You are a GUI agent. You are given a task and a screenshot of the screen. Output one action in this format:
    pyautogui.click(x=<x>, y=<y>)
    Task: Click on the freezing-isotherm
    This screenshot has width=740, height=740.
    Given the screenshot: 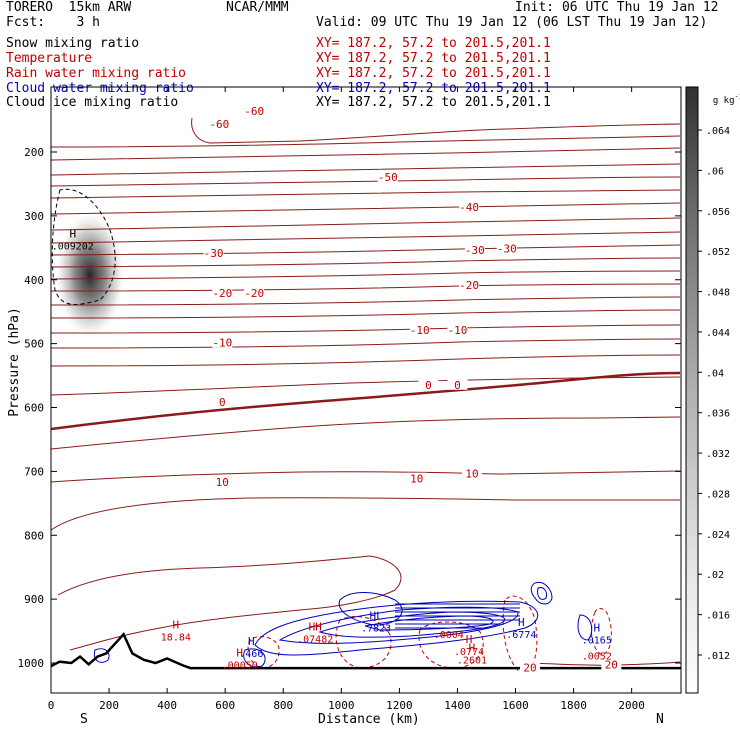 What is the action you would take?
    pyautogui.click(x=366, y=401)
    